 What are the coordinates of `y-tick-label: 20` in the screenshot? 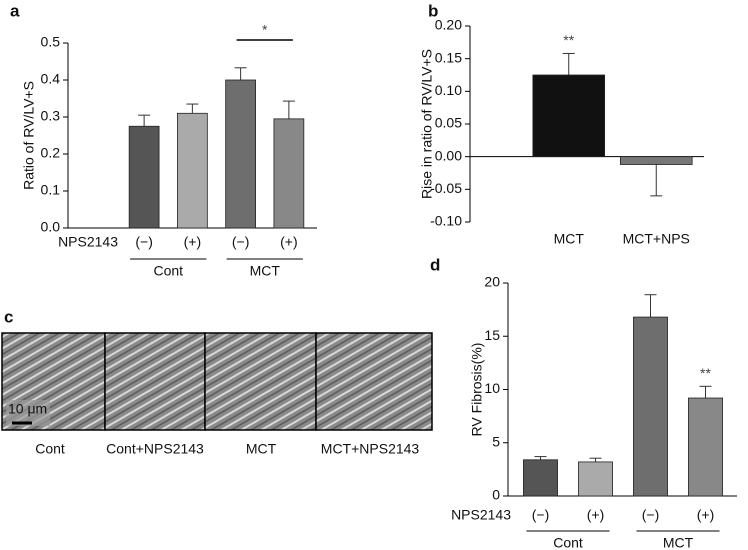 It's located at (492, 282).